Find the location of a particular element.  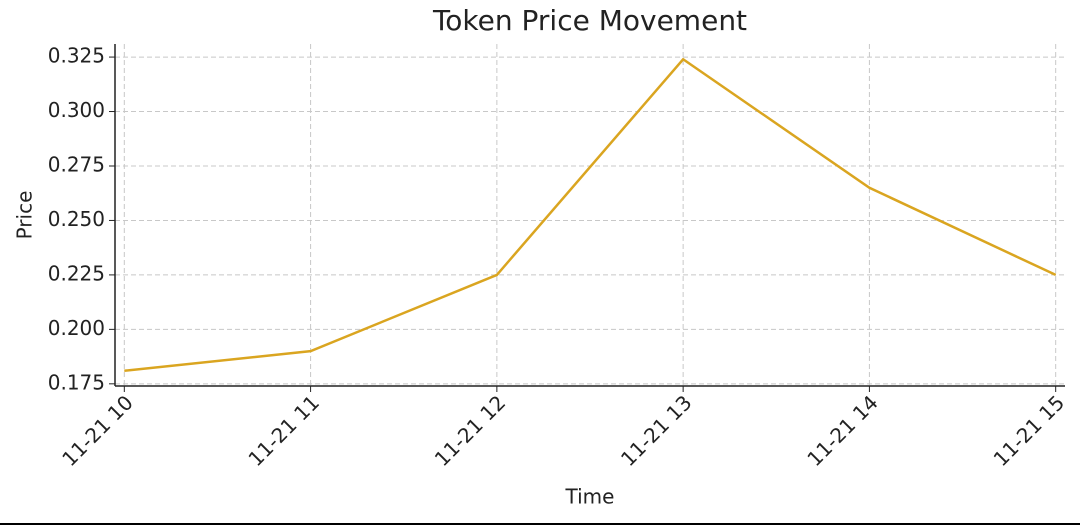

x-axis-label: Time is located at coordinates (590, 497).